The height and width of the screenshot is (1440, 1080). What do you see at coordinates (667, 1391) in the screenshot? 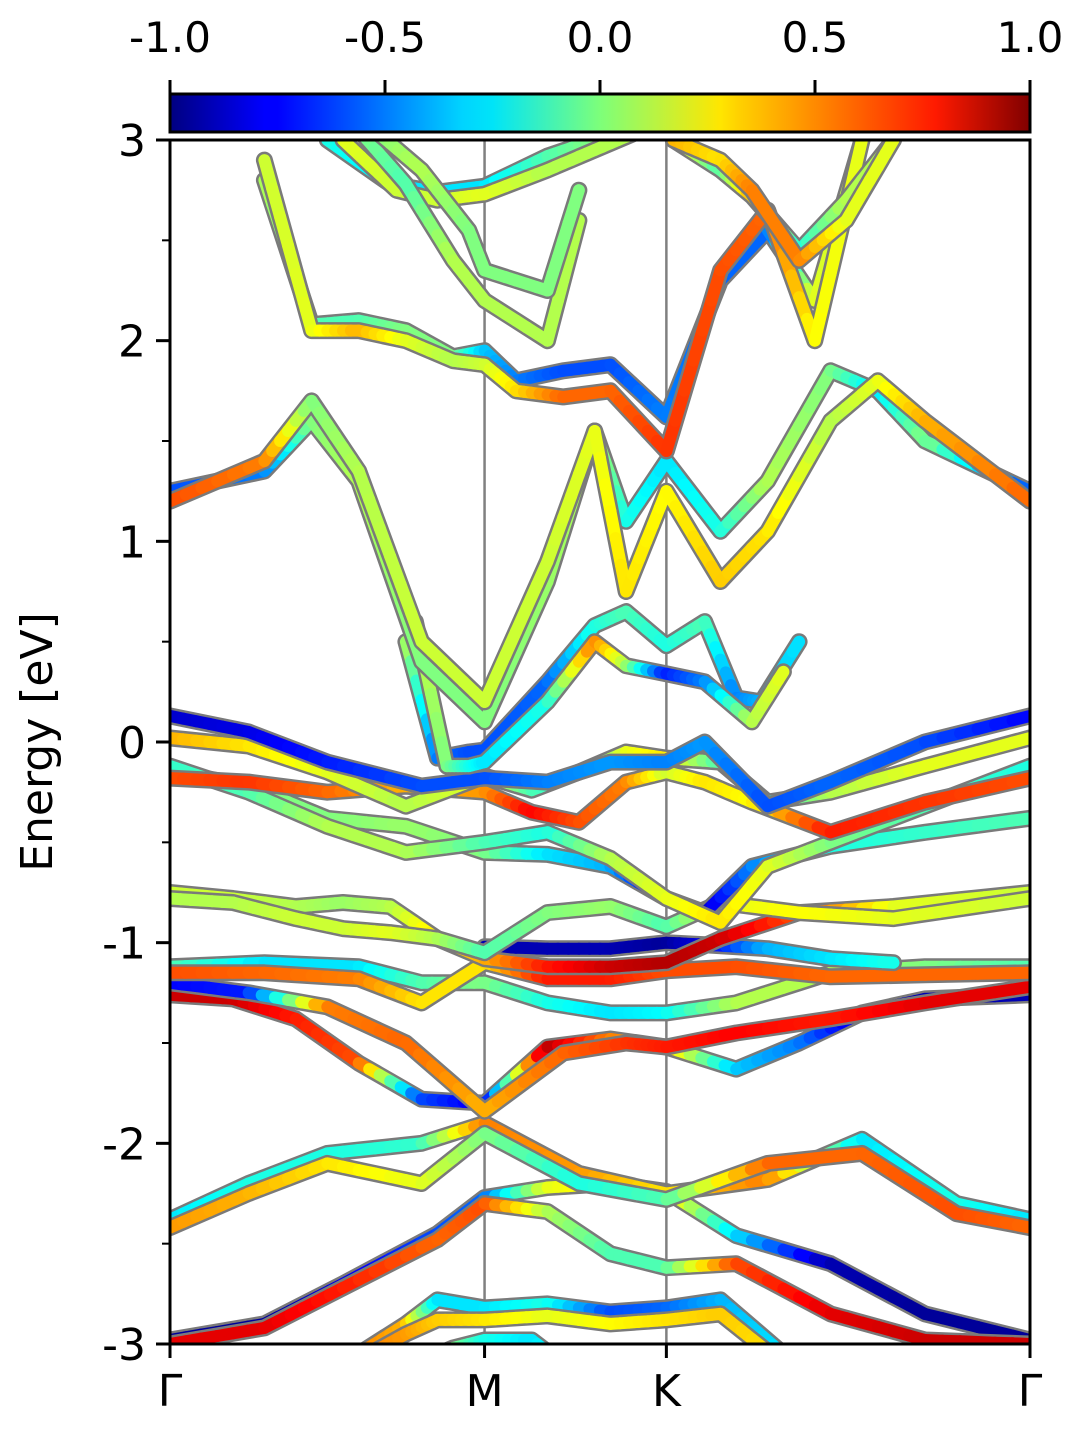
I see `x-tick-label: K` at bounding box center [667, 1391].